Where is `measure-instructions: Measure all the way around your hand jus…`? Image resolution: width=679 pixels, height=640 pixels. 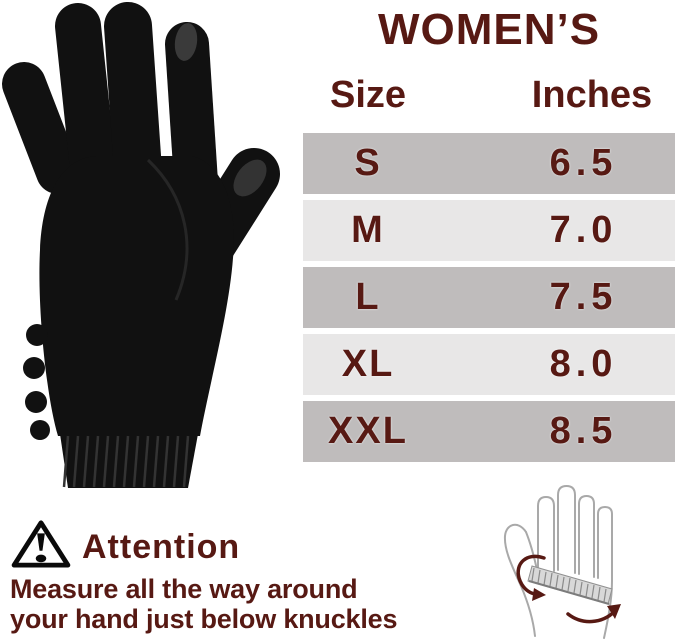 measure-instructions: Measure all the way around your hand jus… is located at coordinates (250, 604).